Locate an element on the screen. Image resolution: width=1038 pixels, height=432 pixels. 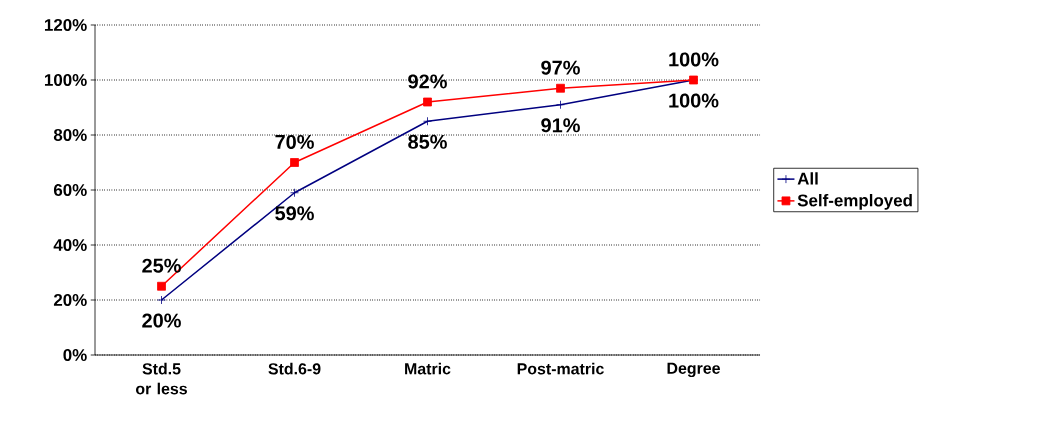
data-label: 92% is located at coordinates (427, 81).